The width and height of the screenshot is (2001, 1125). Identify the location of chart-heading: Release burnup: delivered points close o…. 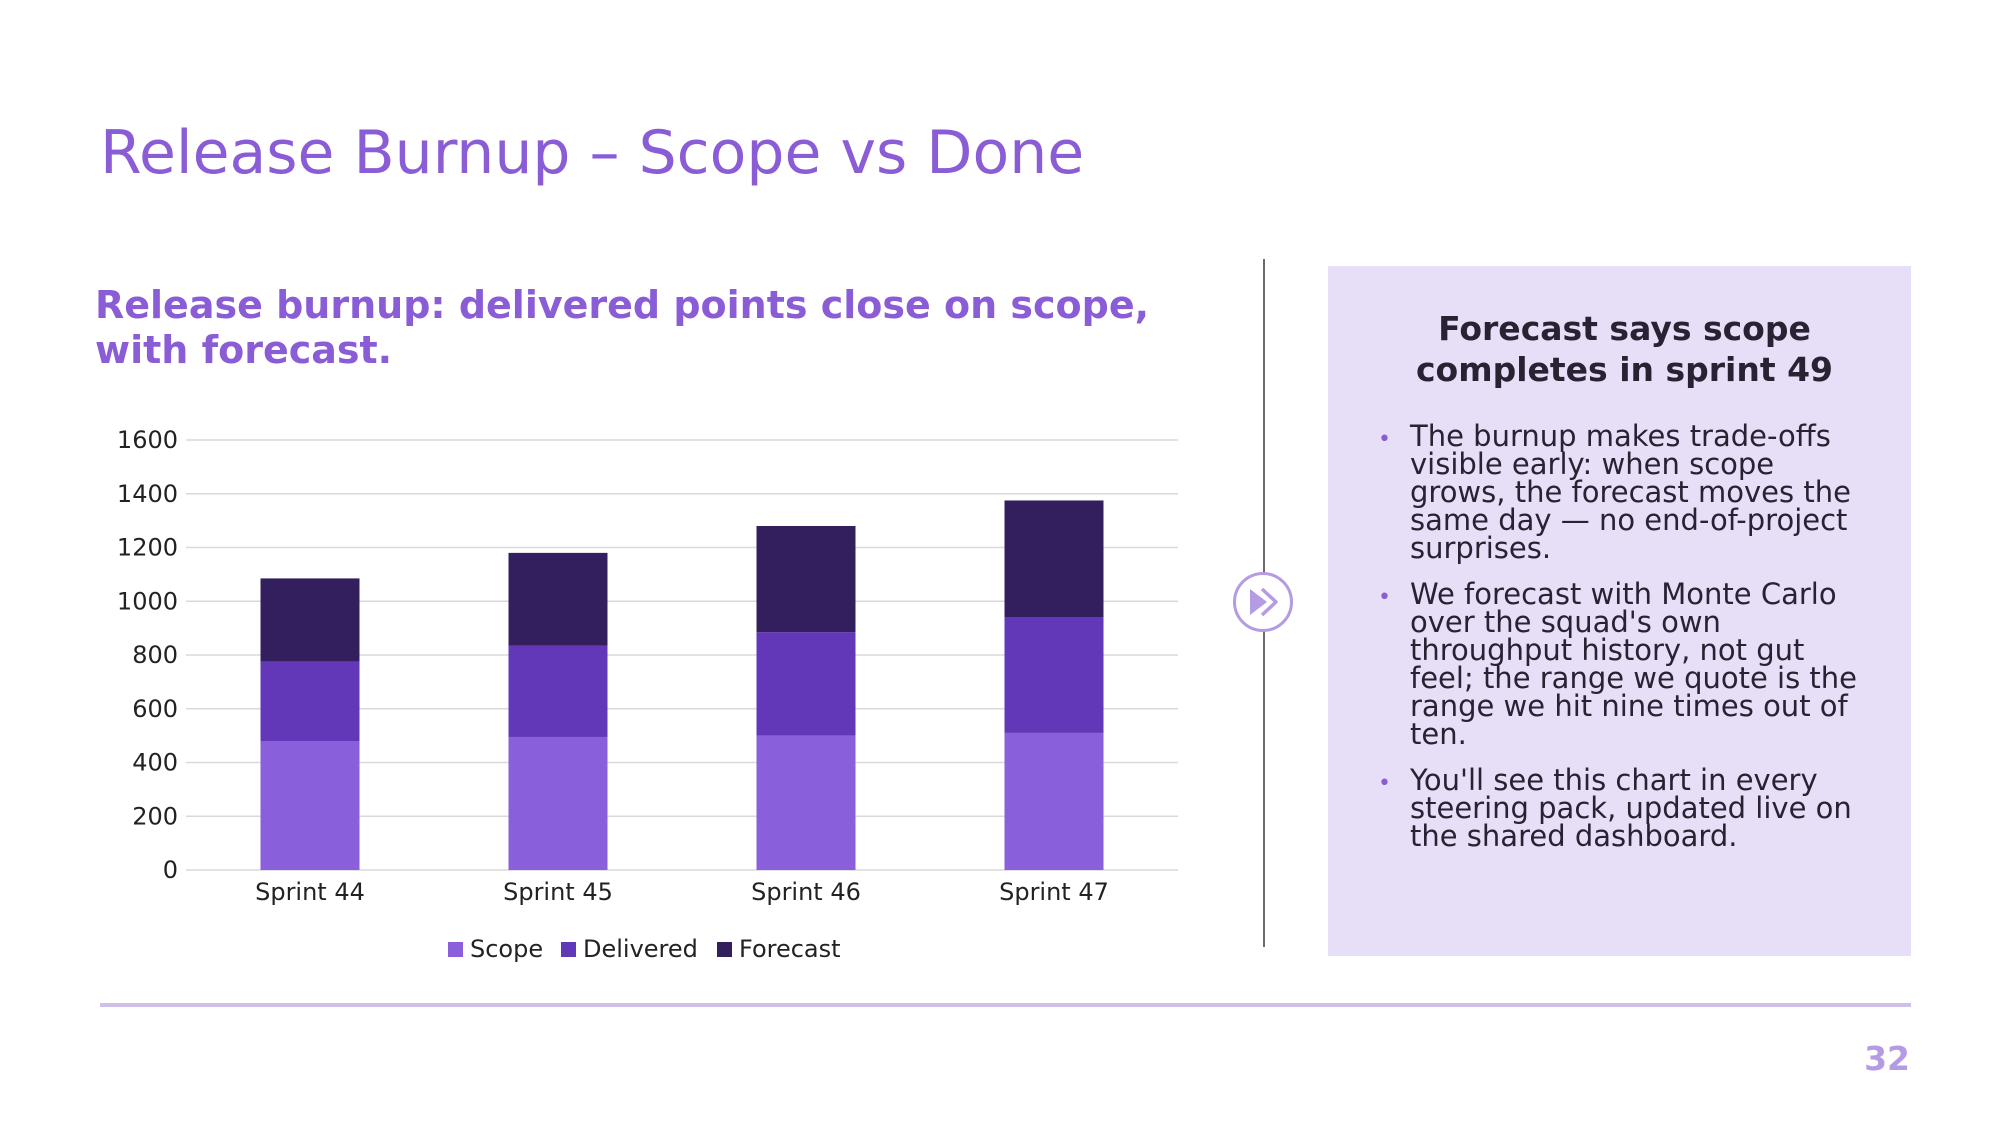
(622, 327).